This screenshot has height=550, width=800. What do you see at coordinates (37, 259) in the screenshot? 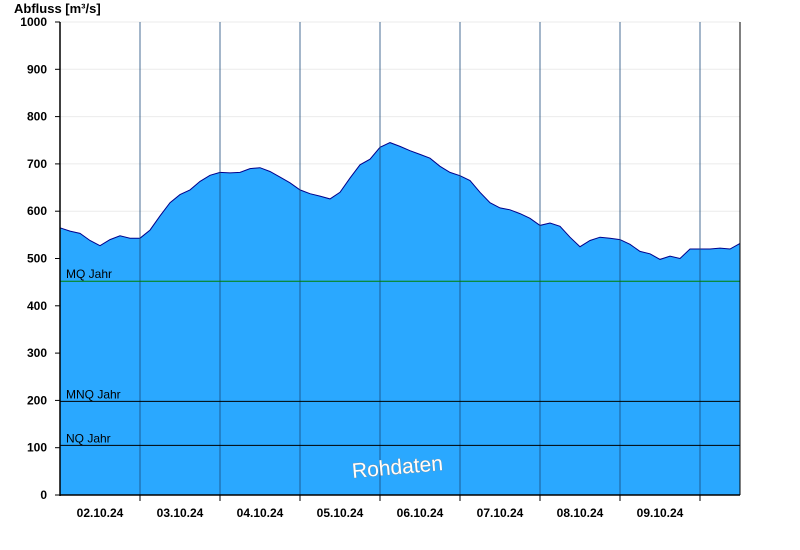
I see `y-tick-label: 500` at bounding box center [37, 259].